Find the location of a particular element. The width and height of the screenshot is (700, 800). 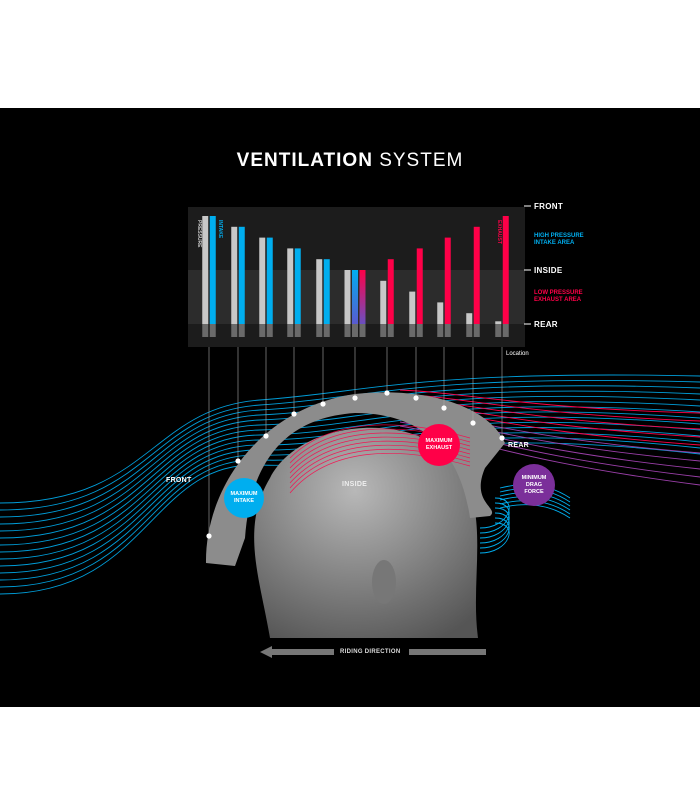

ear is located at coordinates (384, 582).